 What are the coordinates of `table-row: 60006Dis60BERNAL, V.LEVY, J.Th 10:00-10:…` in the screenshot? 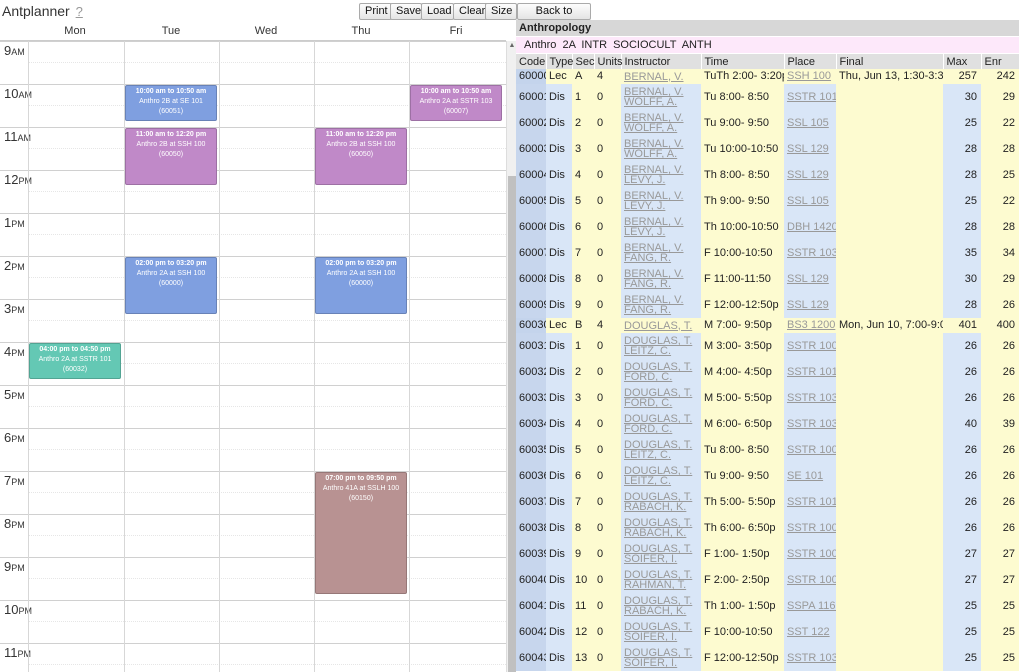 It's located at (767, 227).